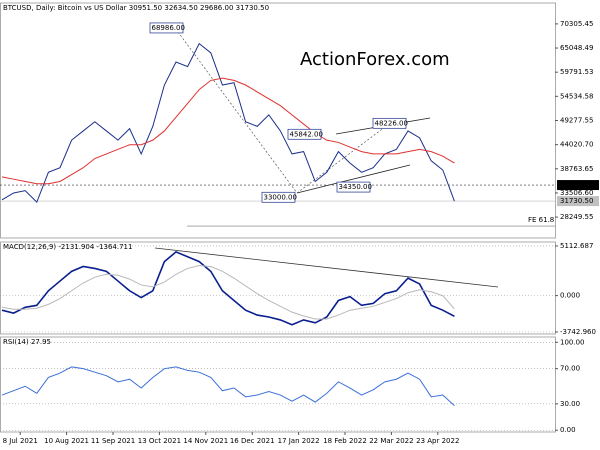 Image resolution: width=600 pixels, height=450 pixels. I want to click on macd-trend-line, so click(326, 267).